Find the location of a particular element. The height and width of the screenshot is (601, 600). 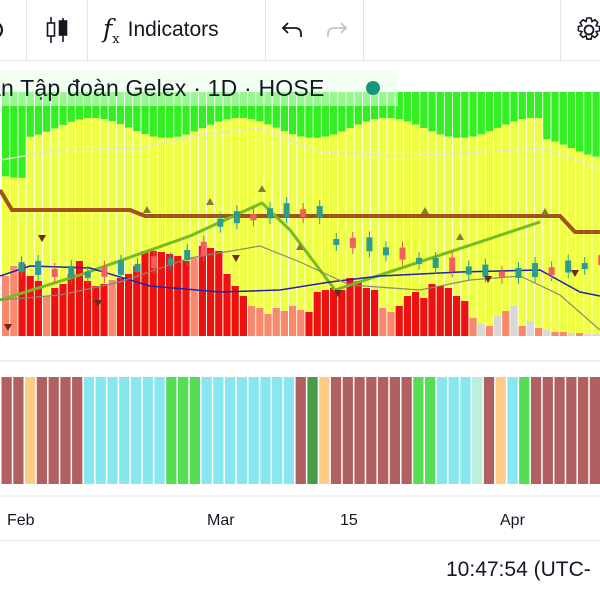

indicators-button: fx Indicators is located at coordinates (178, 30).